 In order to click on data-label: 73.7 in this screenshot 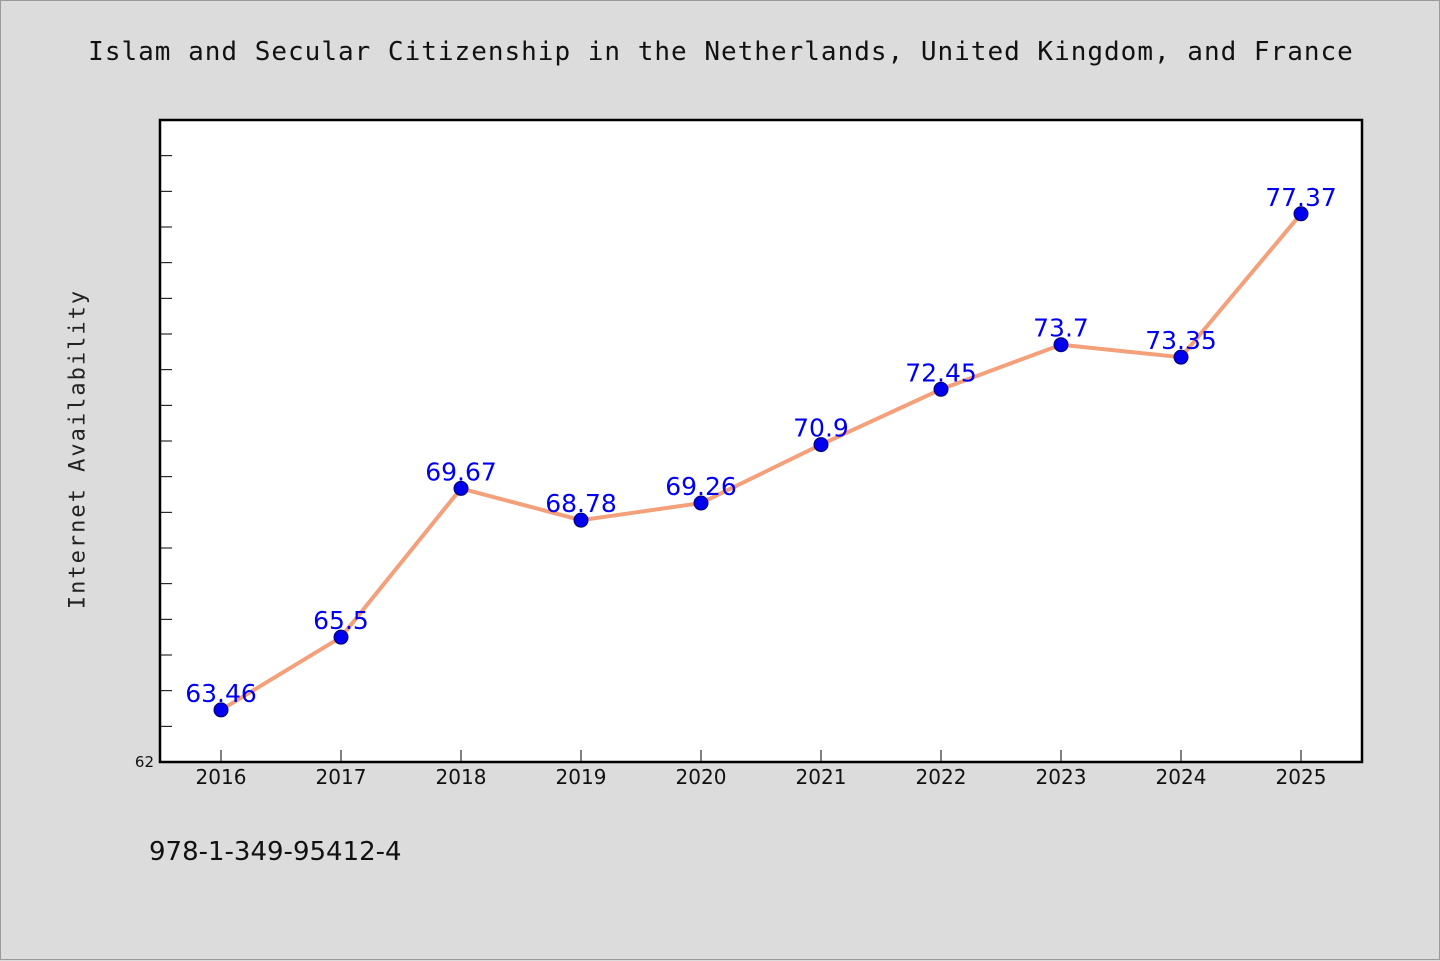, I will do `click(1061, 328)`.